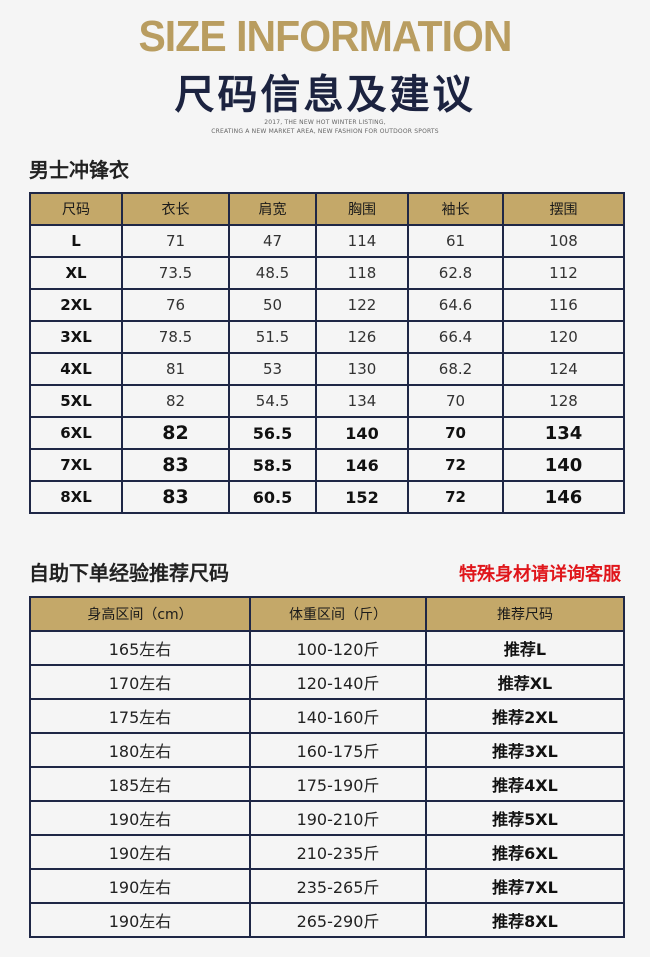 The image size is (650, 957). Describe the element at coordinates (140, 750) in the screenshot. I see `height-cell: 180左右` at that location.